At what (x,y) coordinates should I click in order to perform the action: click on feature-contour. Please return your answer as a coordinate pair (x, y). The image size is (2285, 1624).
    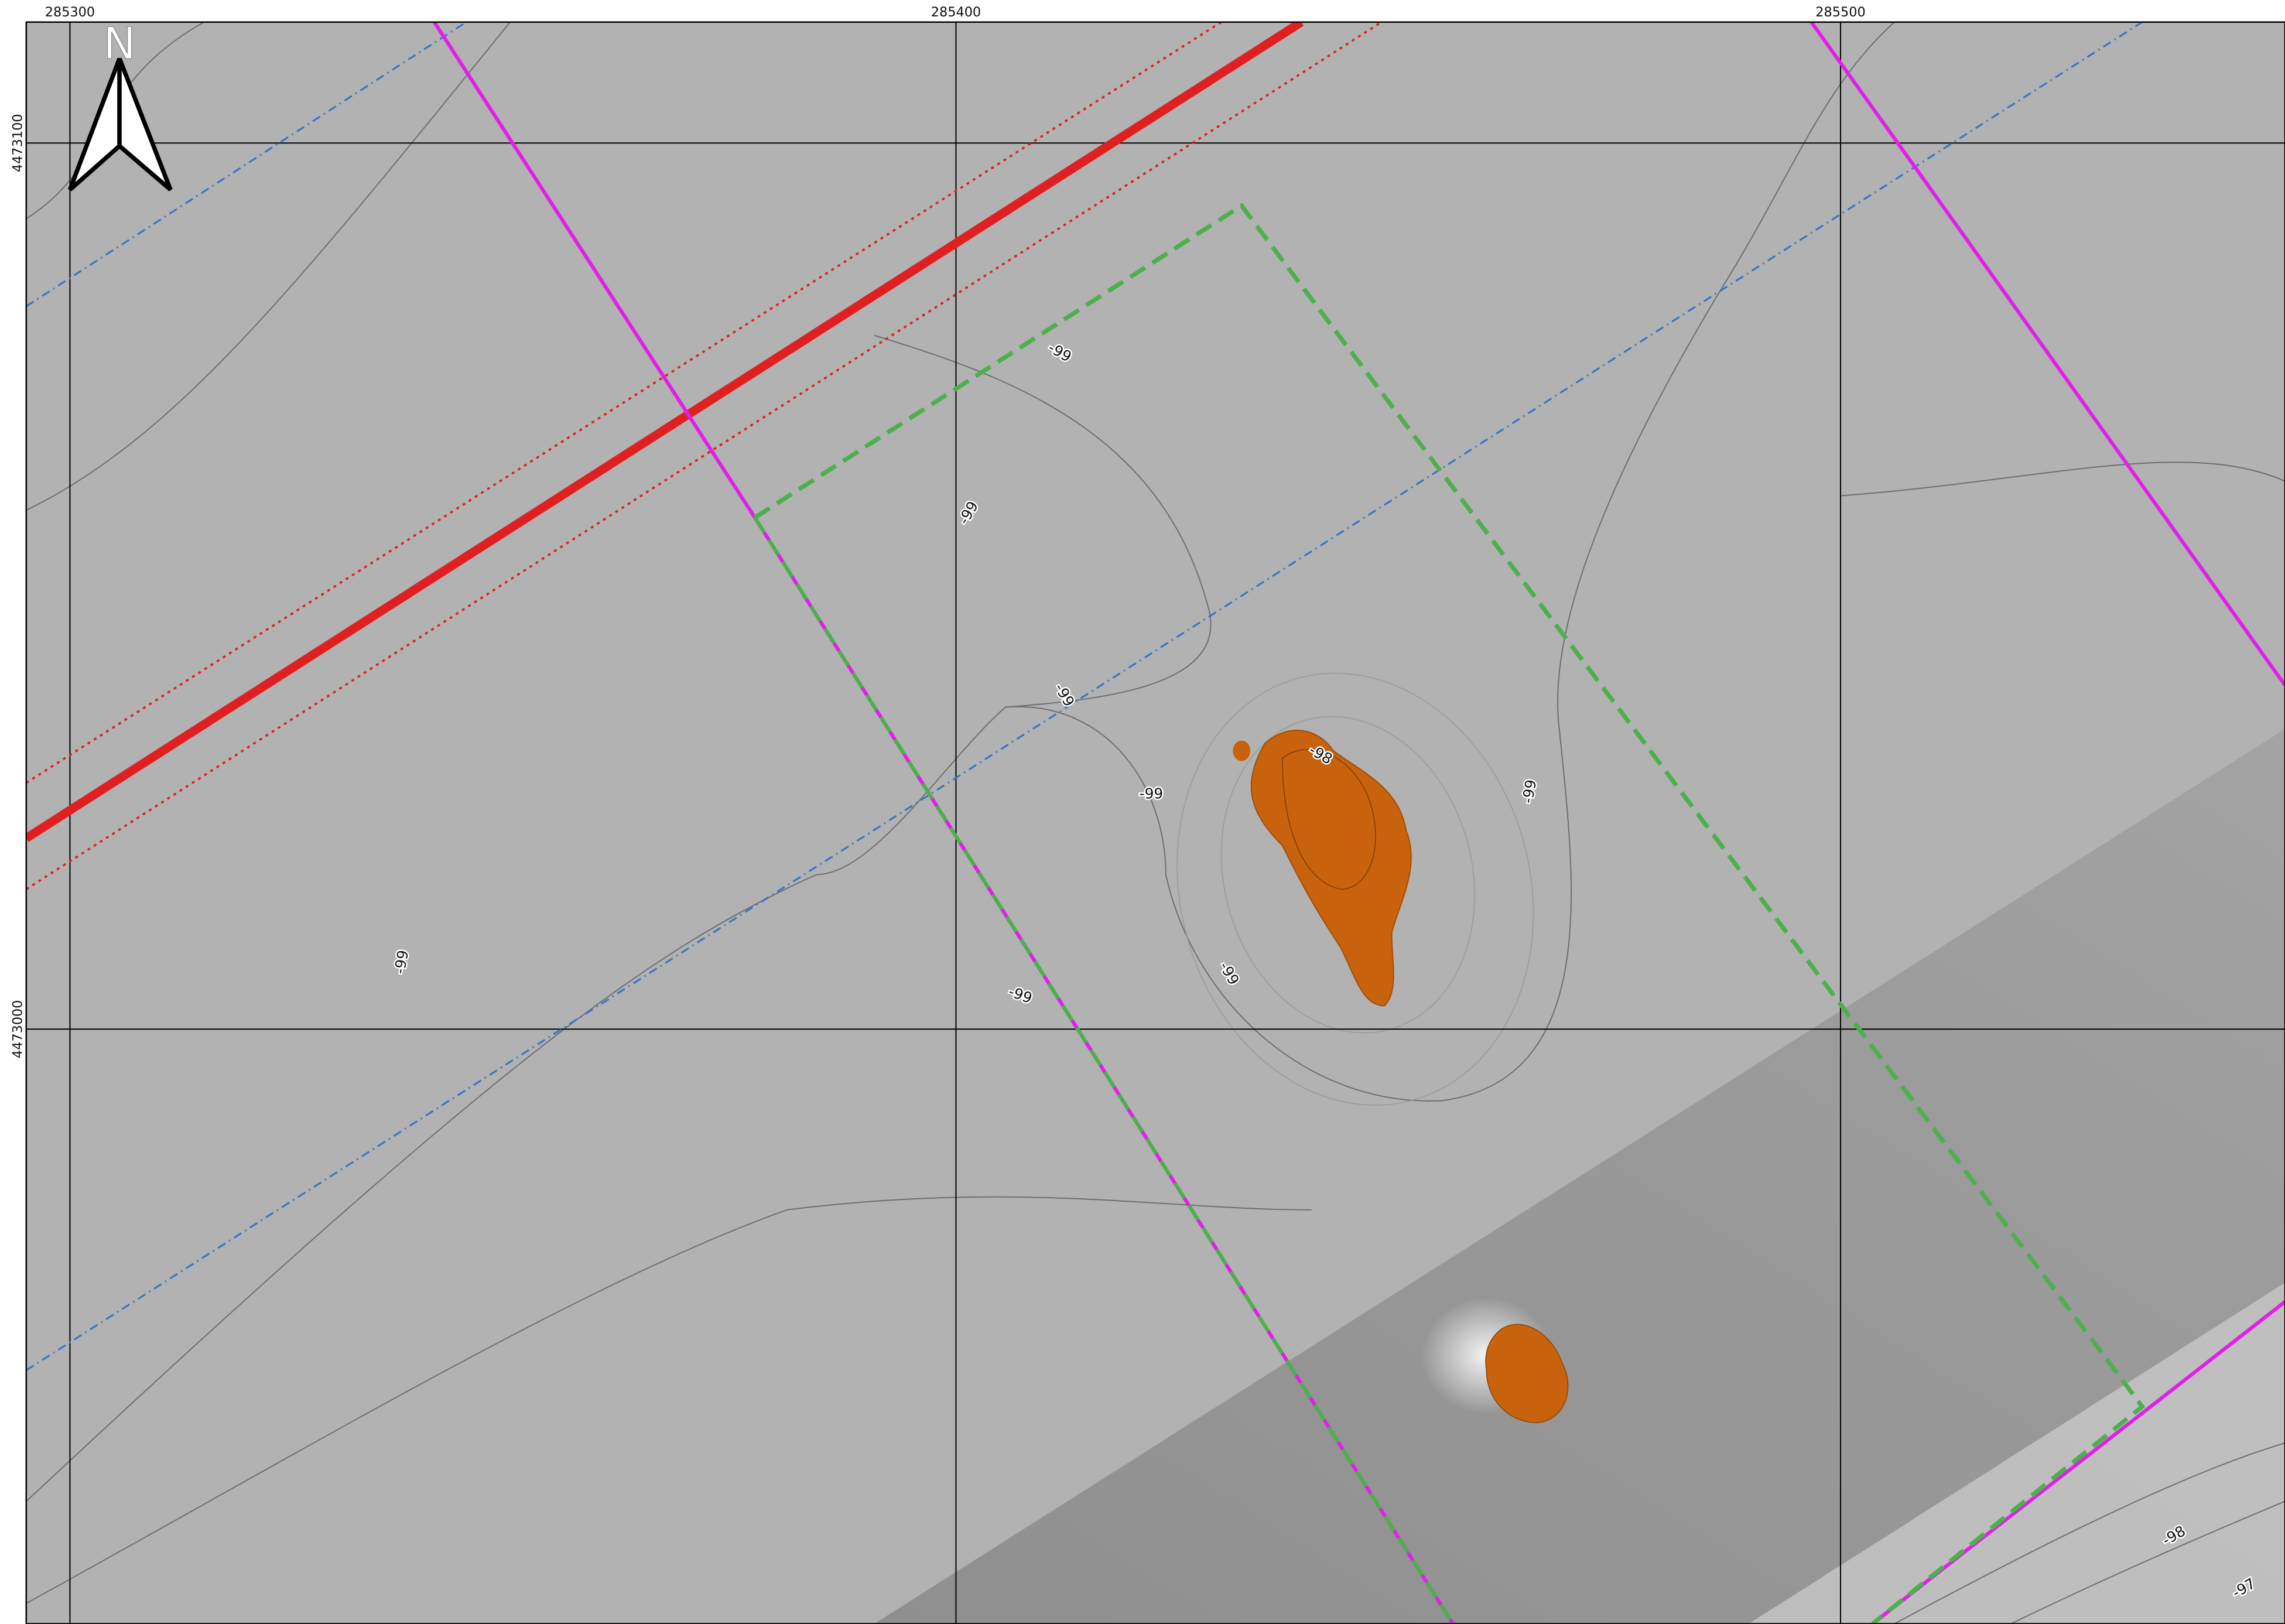
    Looking at the image, I should click on (1329, 819).